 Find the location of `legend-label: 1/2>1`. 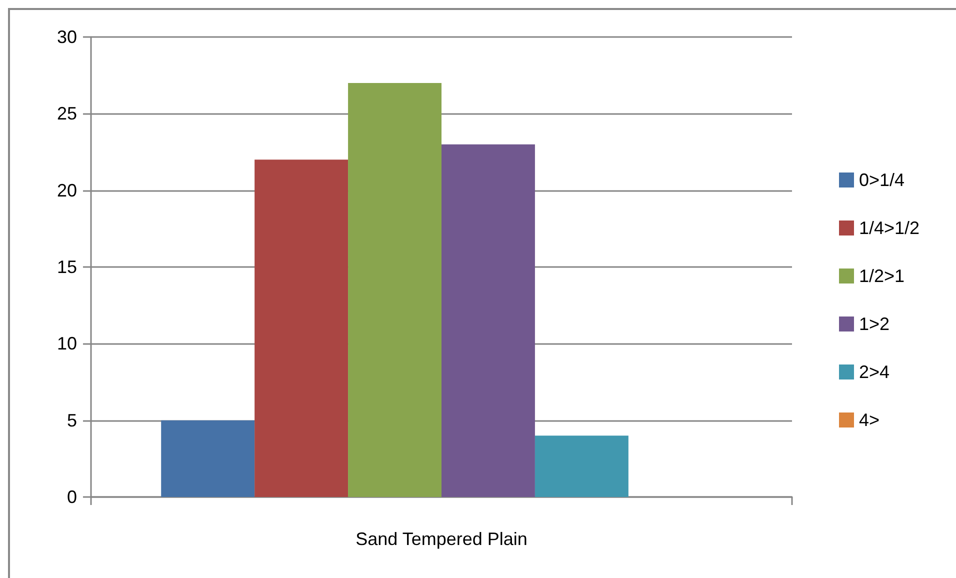

legend-label: 1/2>1 is located at coordinates (882, 276).